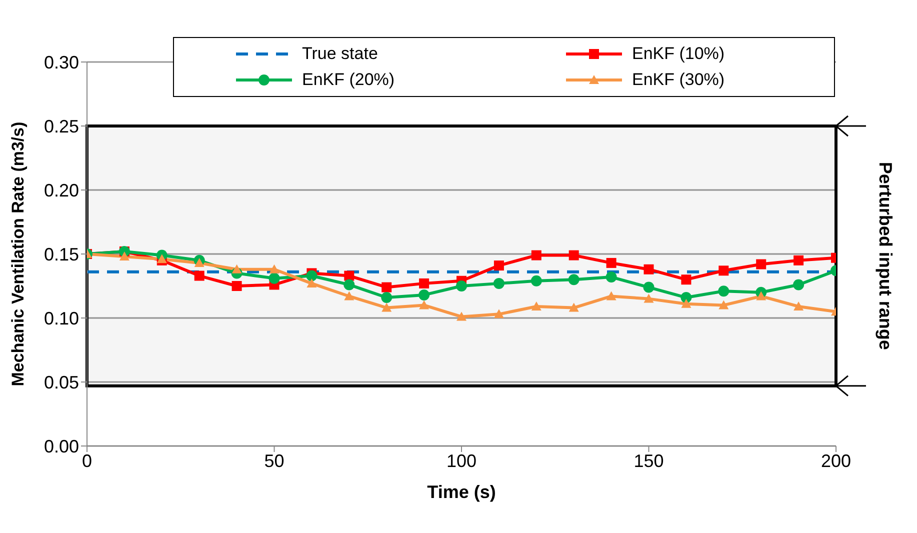  What do you see at coordinates (649, 460) in the screenshot?
I see `x-tick-label: 150` at bounding box center [649, 460].